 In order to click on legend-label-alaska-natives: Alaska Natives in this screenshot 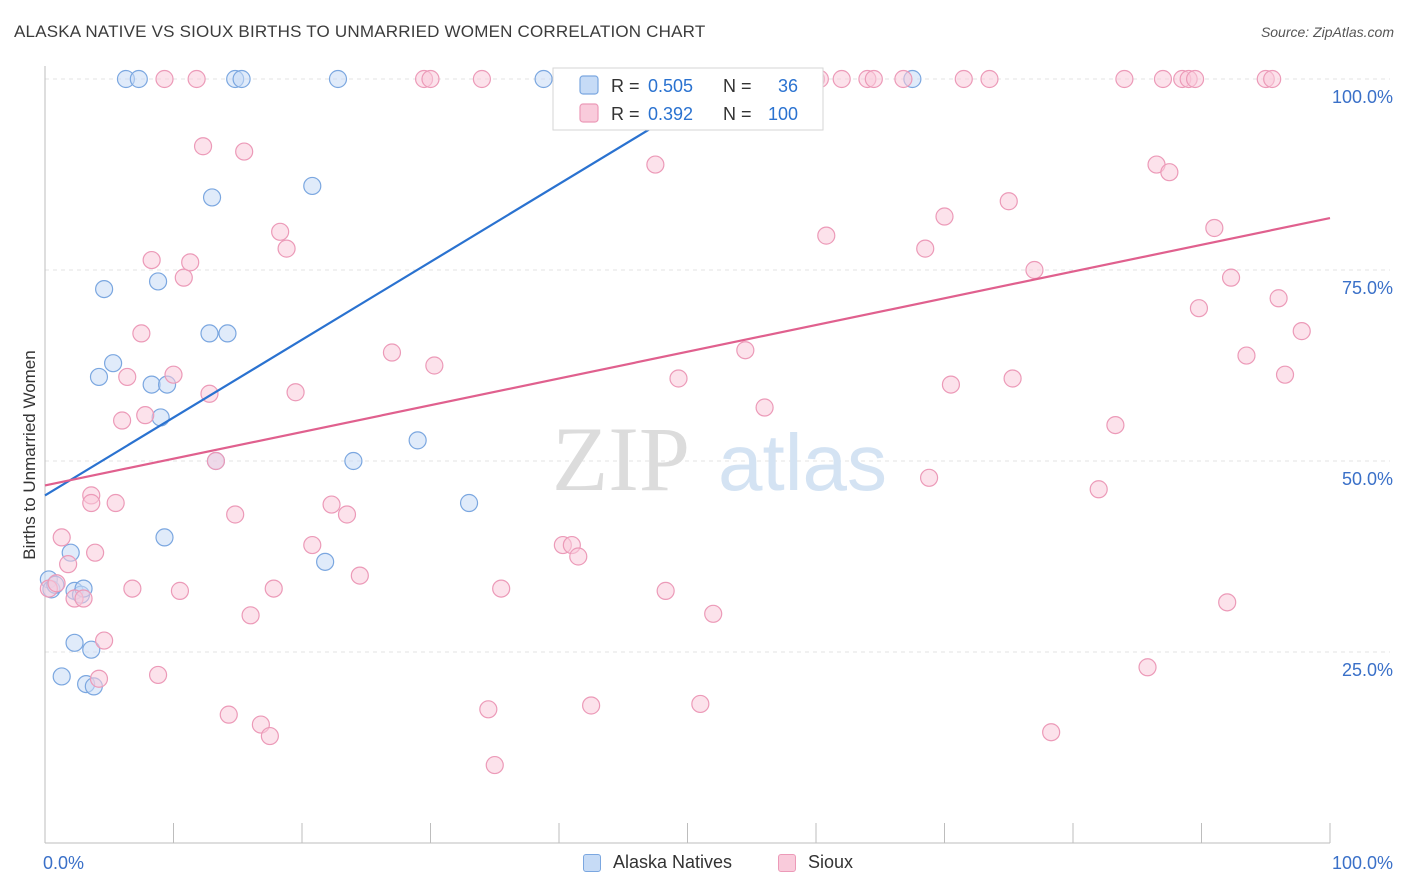, I will do `click(673, 862)`.